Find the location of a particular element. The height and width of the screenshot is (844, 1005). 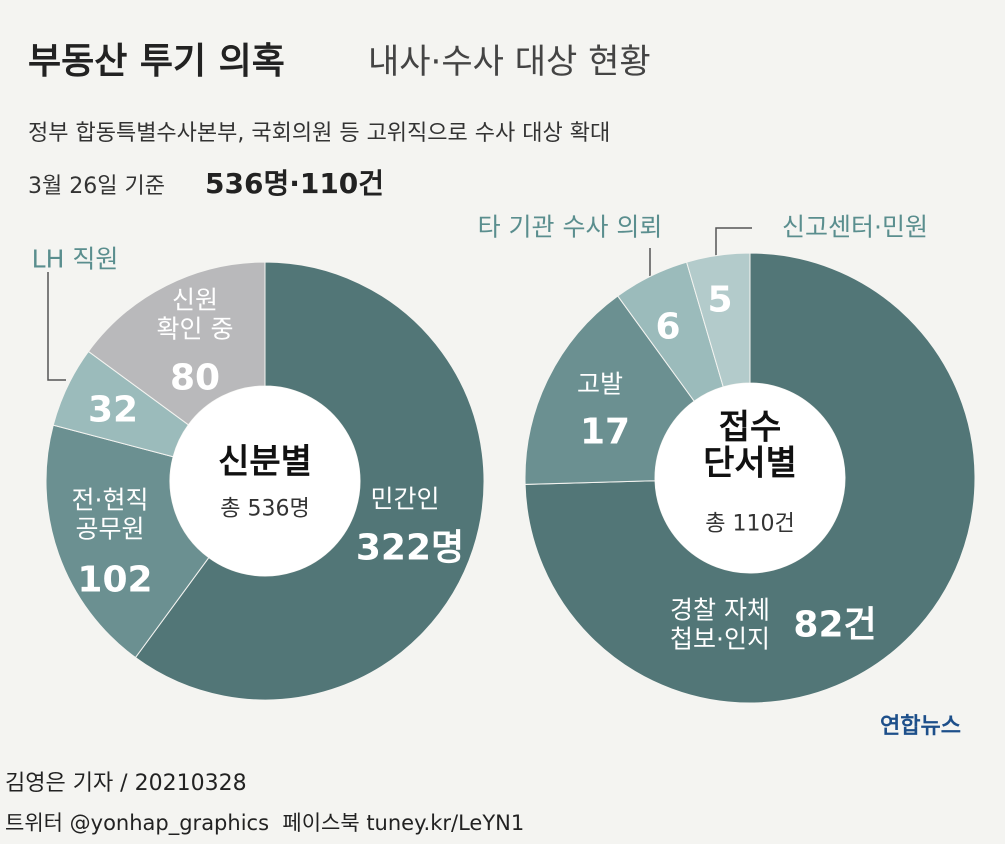

social: 트위터 @yonhap_graphics 페이스북 tuney.kr/LeYN1 is located at coordinates (265, 823).